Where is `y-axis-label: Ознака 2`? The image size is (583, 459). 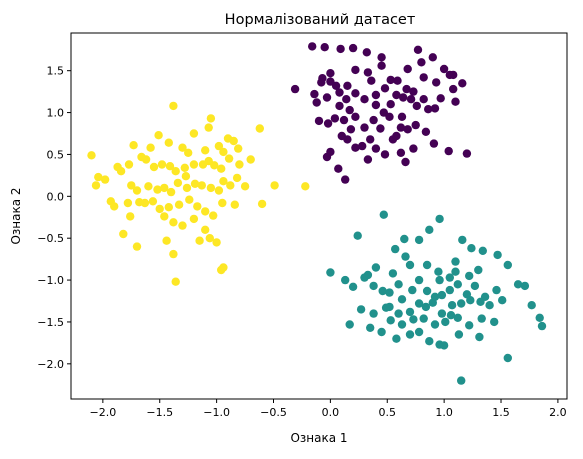
y-axis-label: Ознака 2 is located at coordinates (16, 215).